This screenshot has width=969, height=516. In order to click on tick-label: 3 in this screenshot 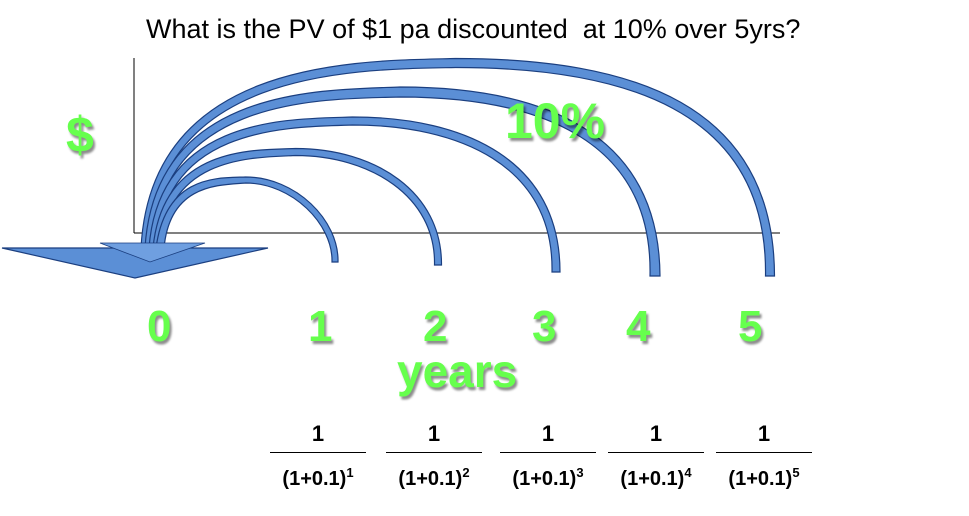, I will do `click(544, 326)`.